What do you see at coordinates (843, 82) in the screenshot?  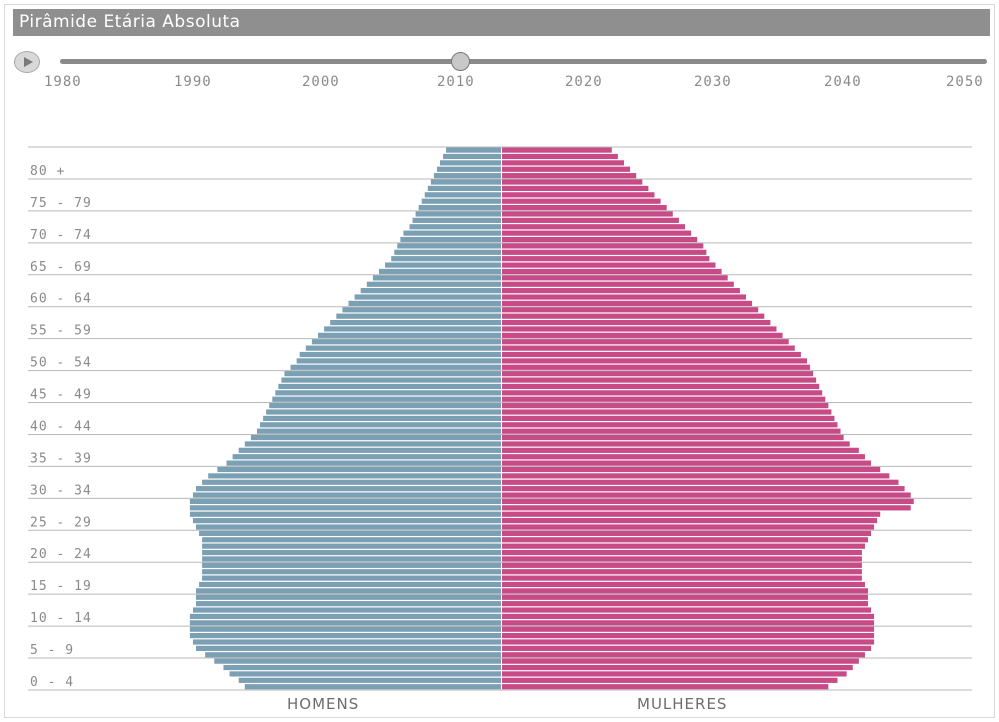 I see `year-label-2040: 2040` at bounding box center [843, 82].